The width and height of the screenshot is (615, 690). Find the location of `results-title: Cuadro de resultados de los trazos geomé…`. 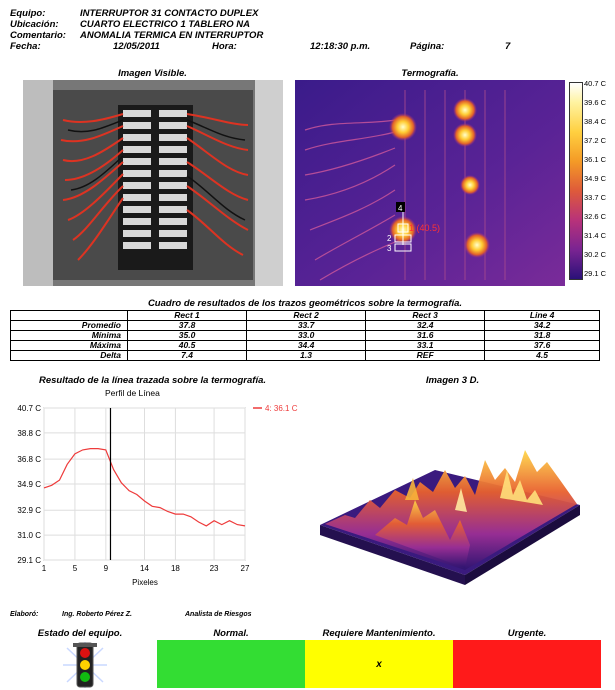

results-title: Cuadro de resultados de los trazos geomé… is located at coordinates (305, 303).